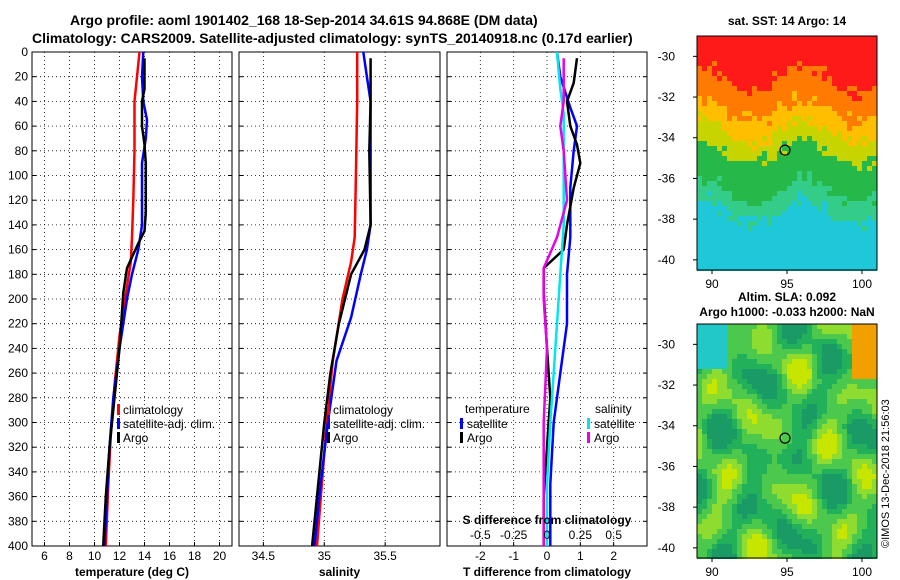 The image size is (900, 580). Describe the element at coordinates (18, 324) in the screenshot. I see `pressure-tick-label: 220` at that location.